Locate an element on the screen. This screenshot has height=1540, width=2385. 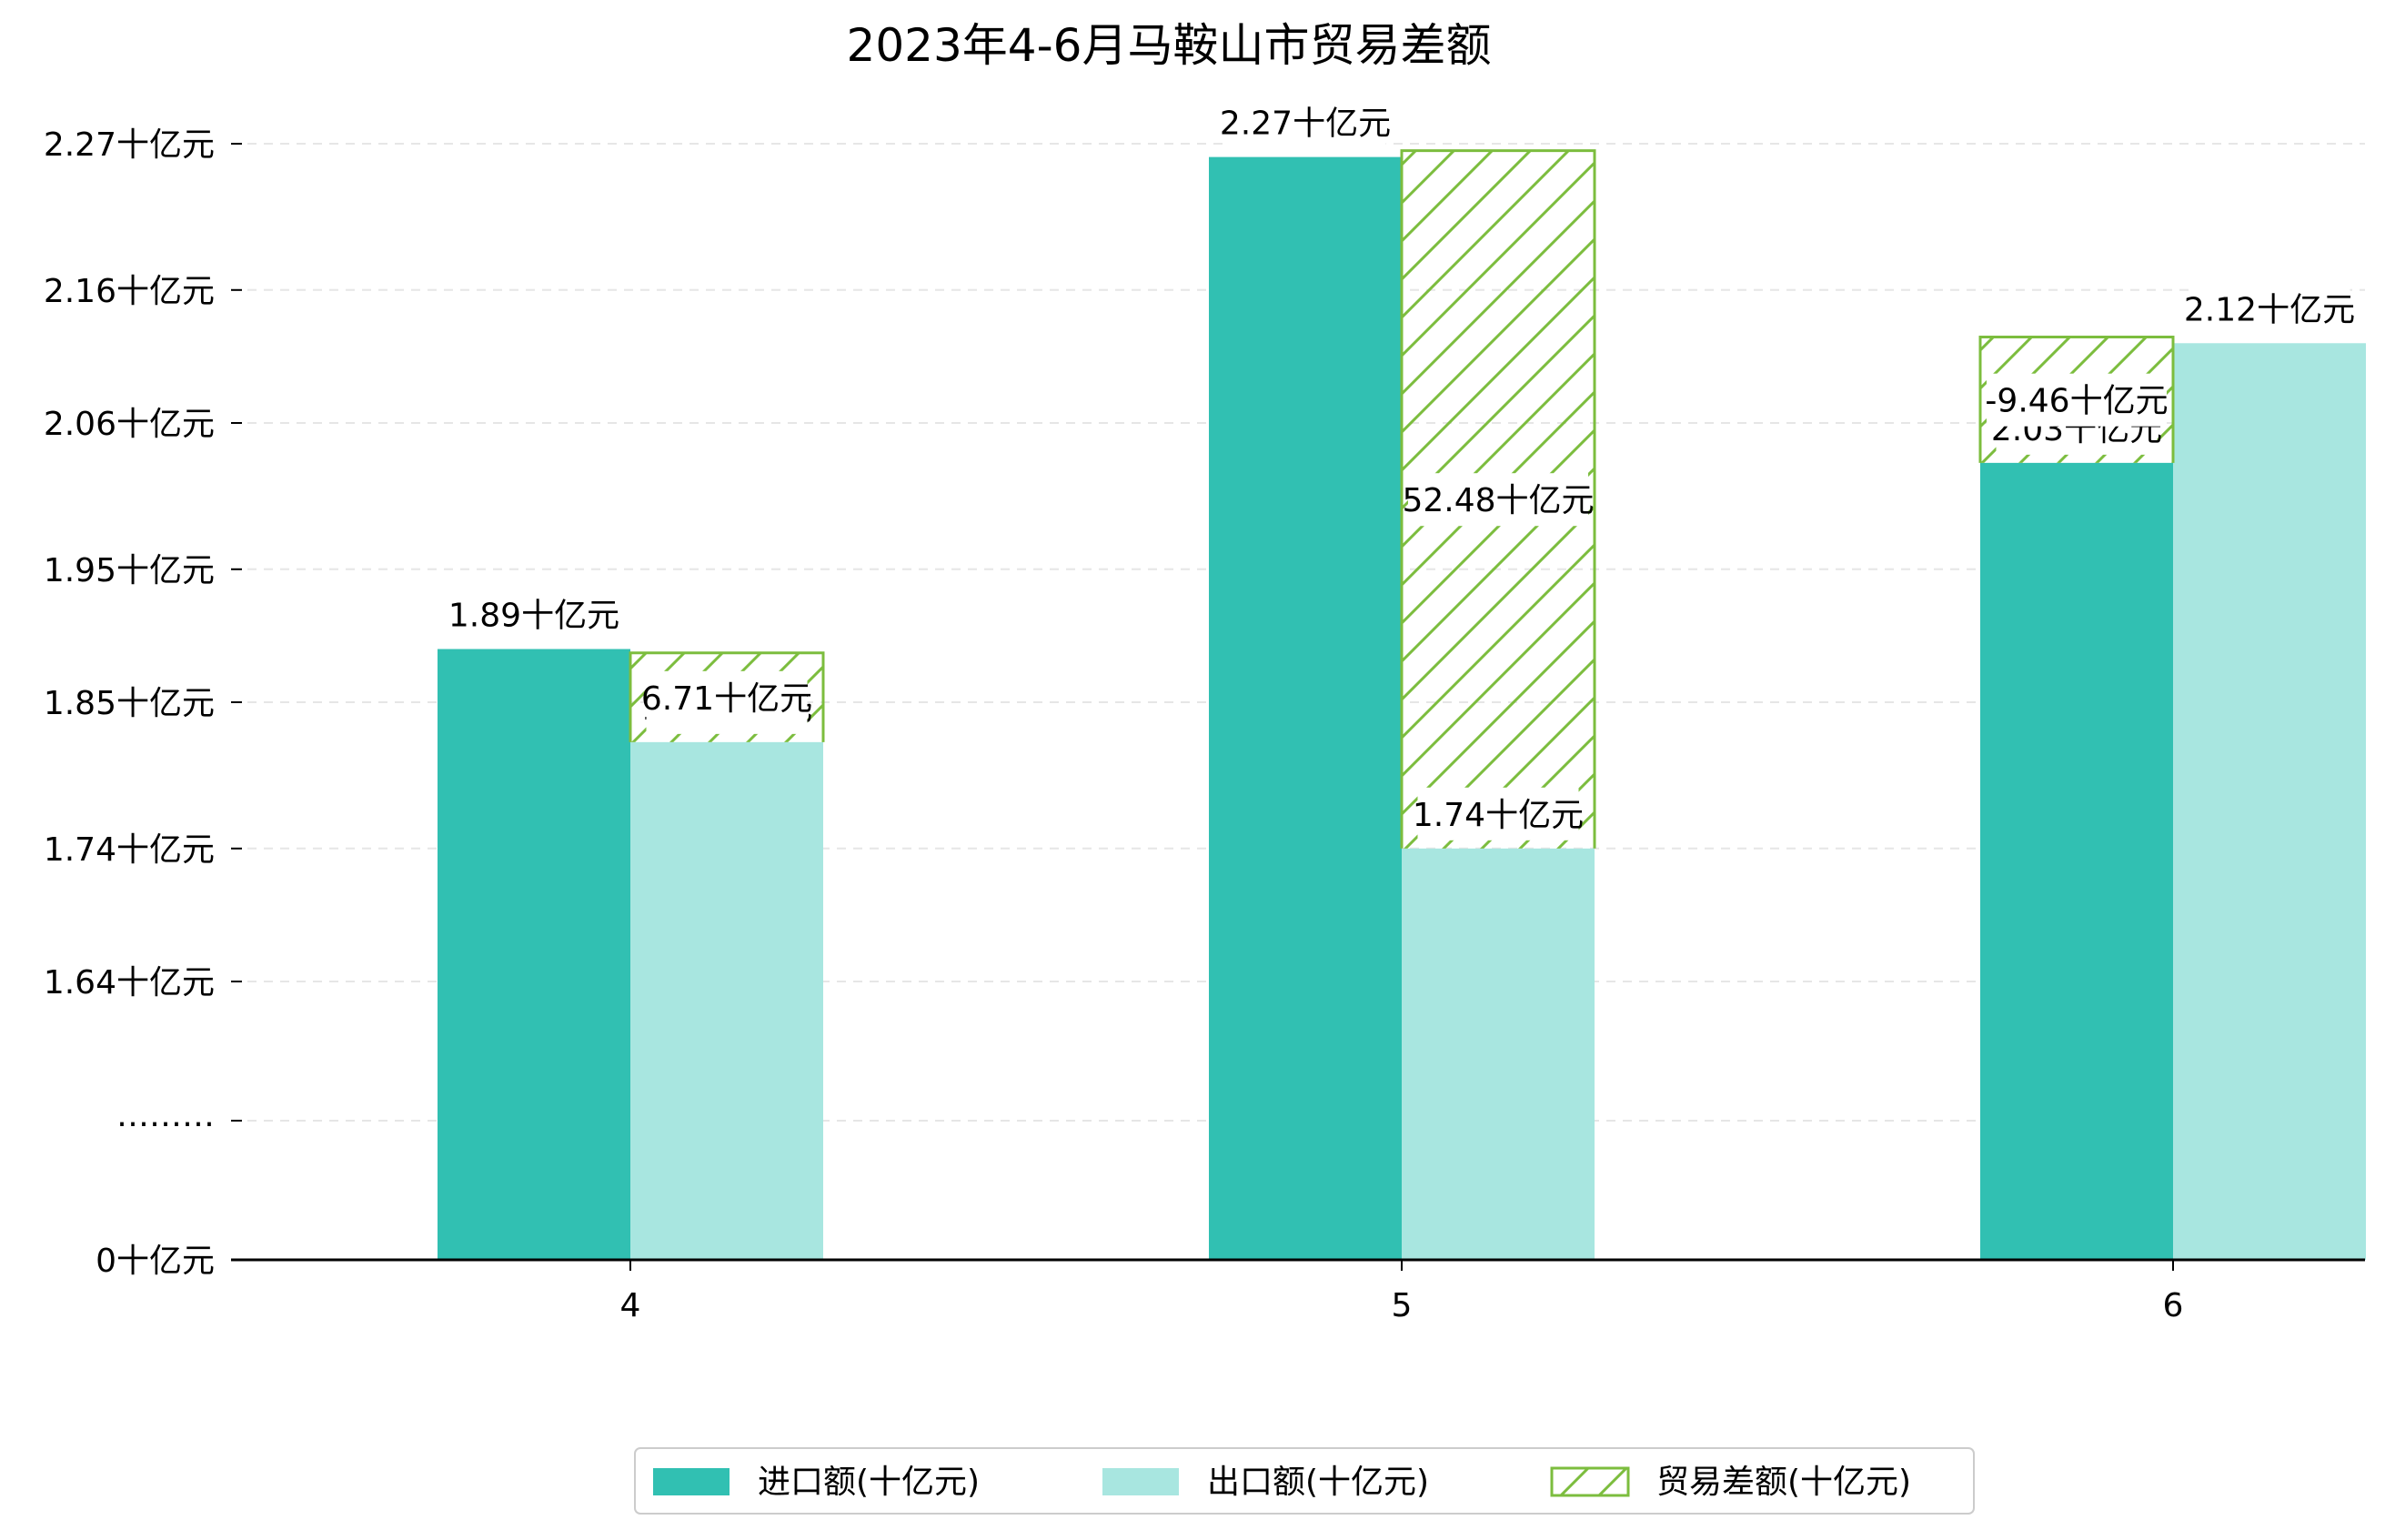
legend: 进口额(十亿元) 出口额(十亿元) 贸易差额(十亿元) is located at coordinates (1304, 1481).